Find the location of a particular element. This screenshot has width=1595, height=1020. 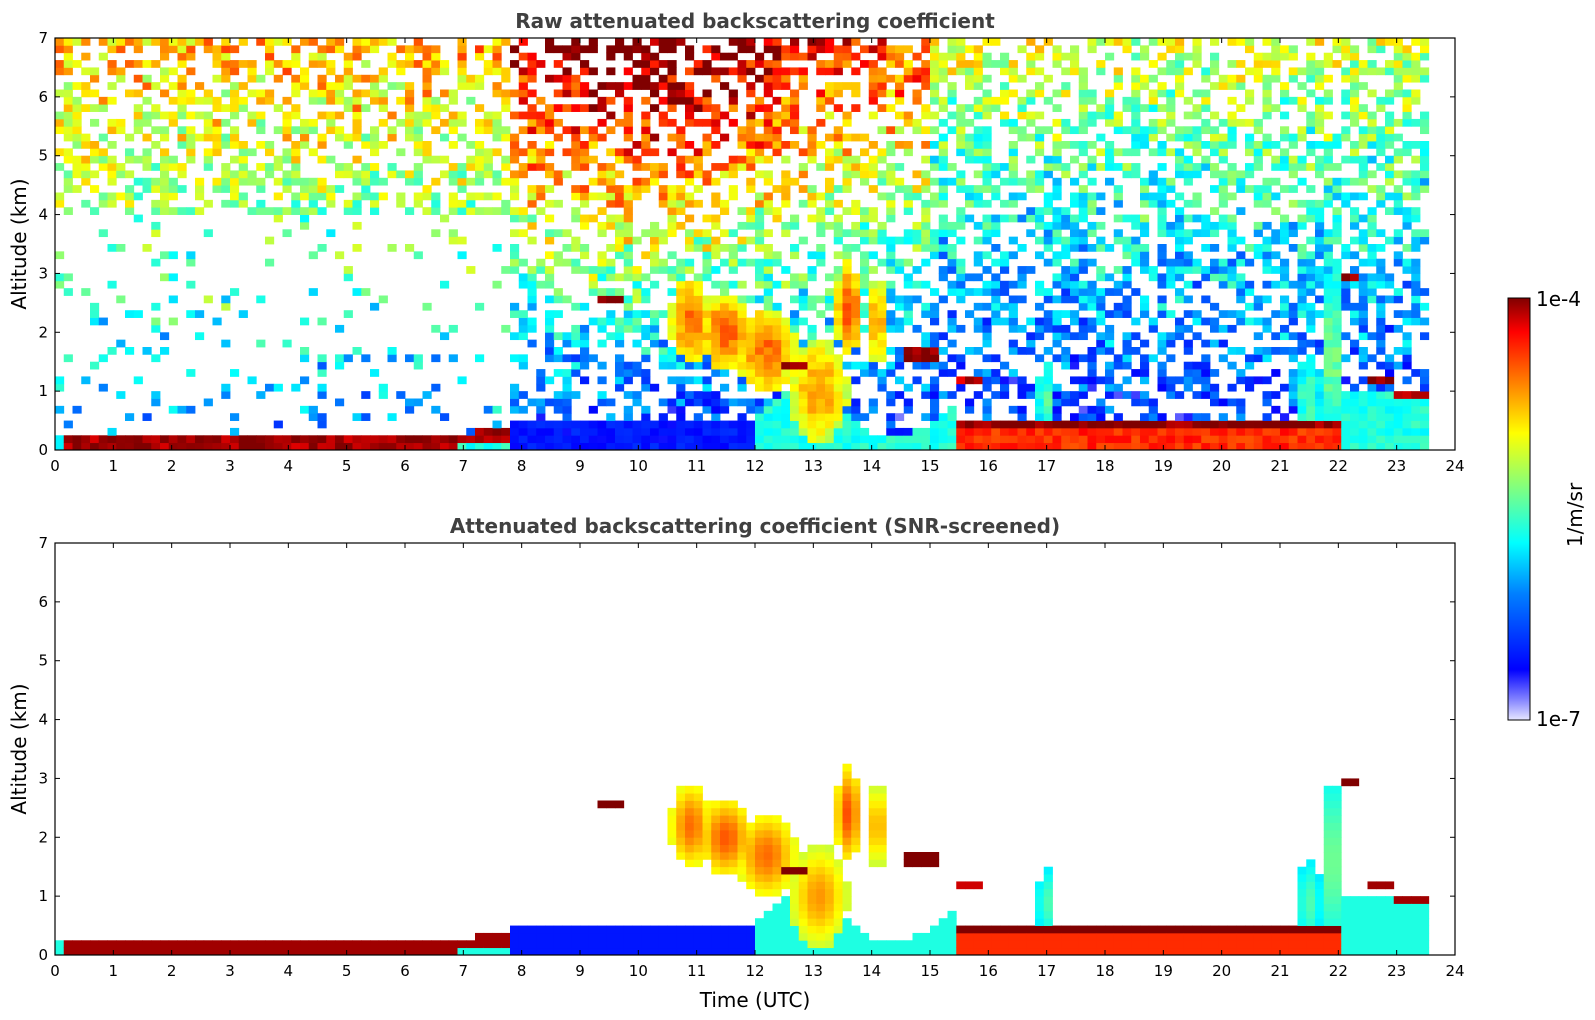

x-tick-label: 16 is located at coordinates (988, 466).